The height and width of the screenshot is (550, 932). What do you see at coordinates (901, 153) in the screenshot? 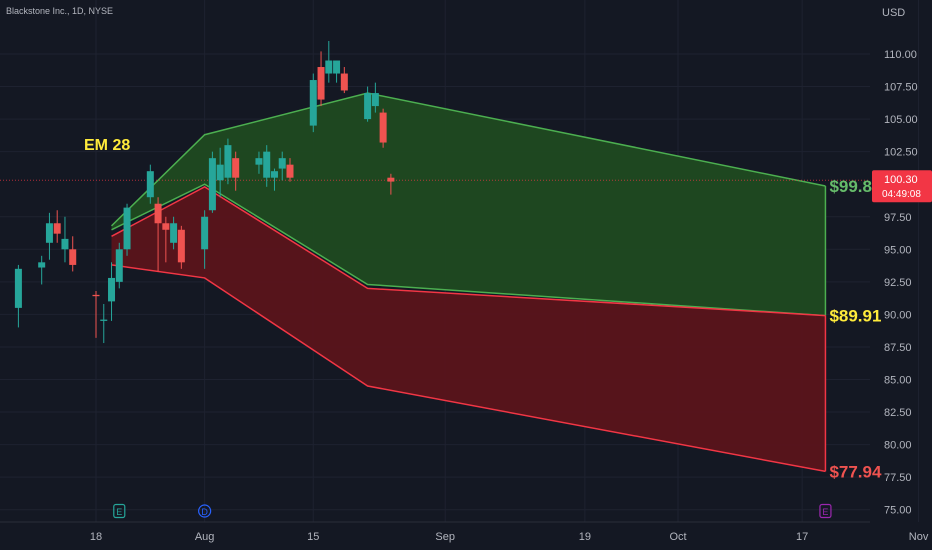
I see `price-tick-label: 102.50` at bounding box center [901, 153].